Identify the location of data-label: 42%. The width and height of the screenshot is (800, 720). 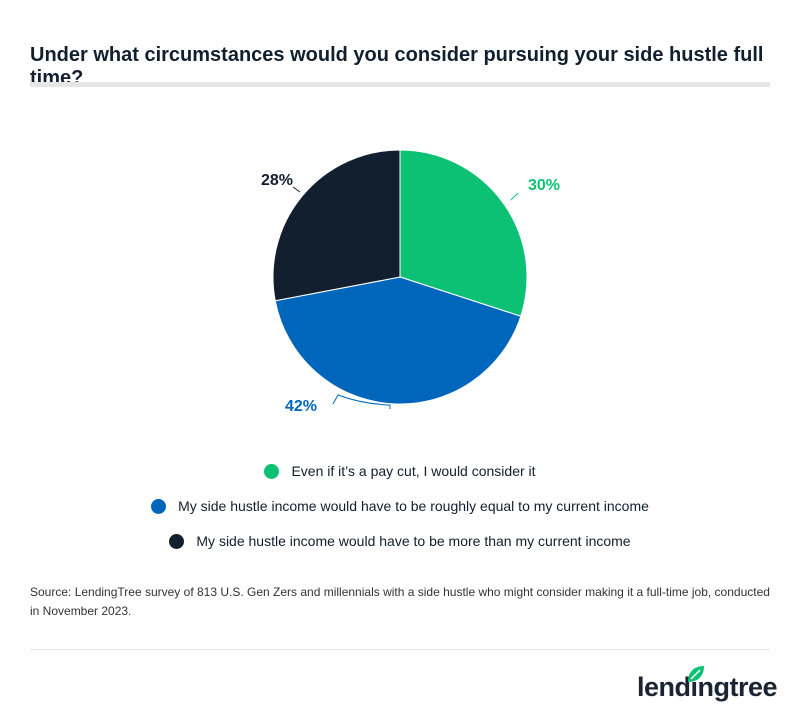
(301, 406).